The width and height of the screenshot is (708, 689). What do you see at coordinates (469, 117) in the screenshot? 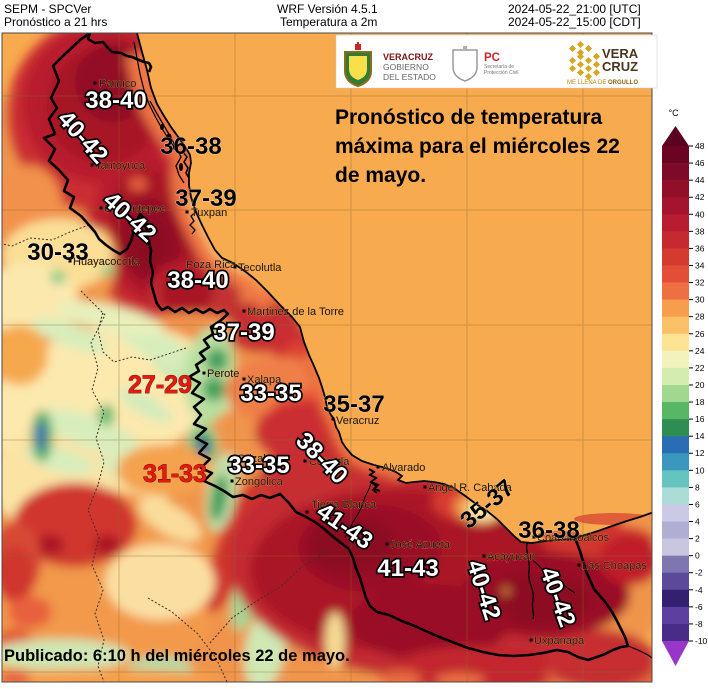
I see `svg-text: Pronóstico de temperatura` at bounding box center [469, 117].